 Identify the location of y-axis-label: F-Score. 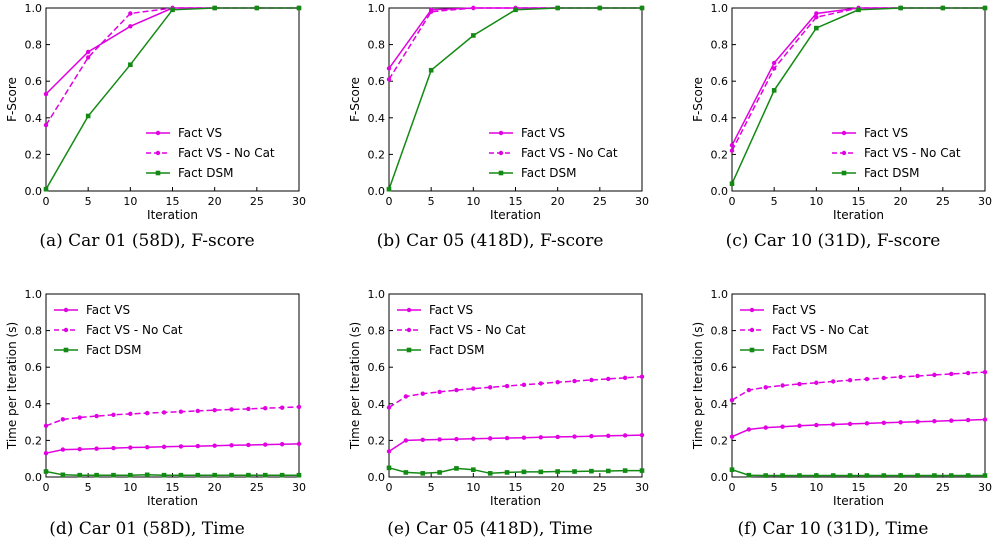
(698, 99).